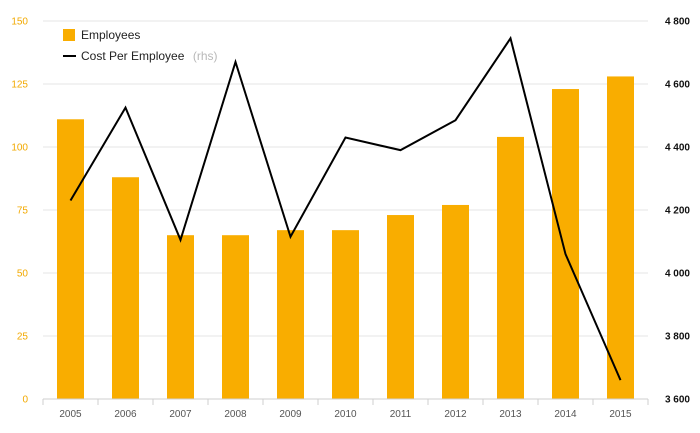 The height and width of the screenshot is (433, 700). Describe the element at coordinates (345, 314) in the screenshot. I see `bar-employees-2010` at that location.